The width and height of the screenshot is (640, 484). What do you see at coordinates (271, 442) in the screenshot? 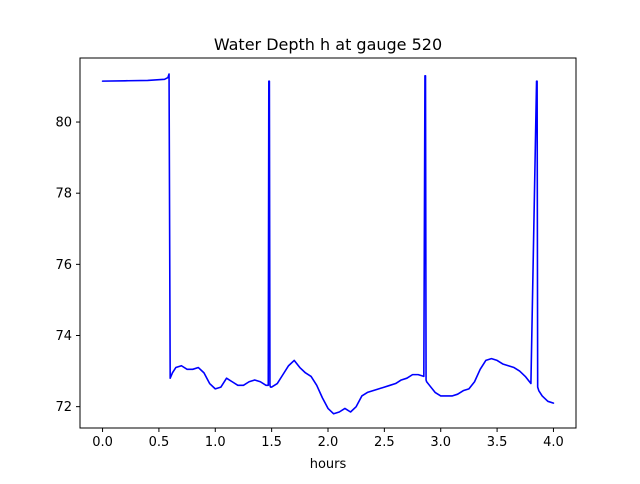
I see `x-tick-label: 1.5` at bounding box center [271, 442].